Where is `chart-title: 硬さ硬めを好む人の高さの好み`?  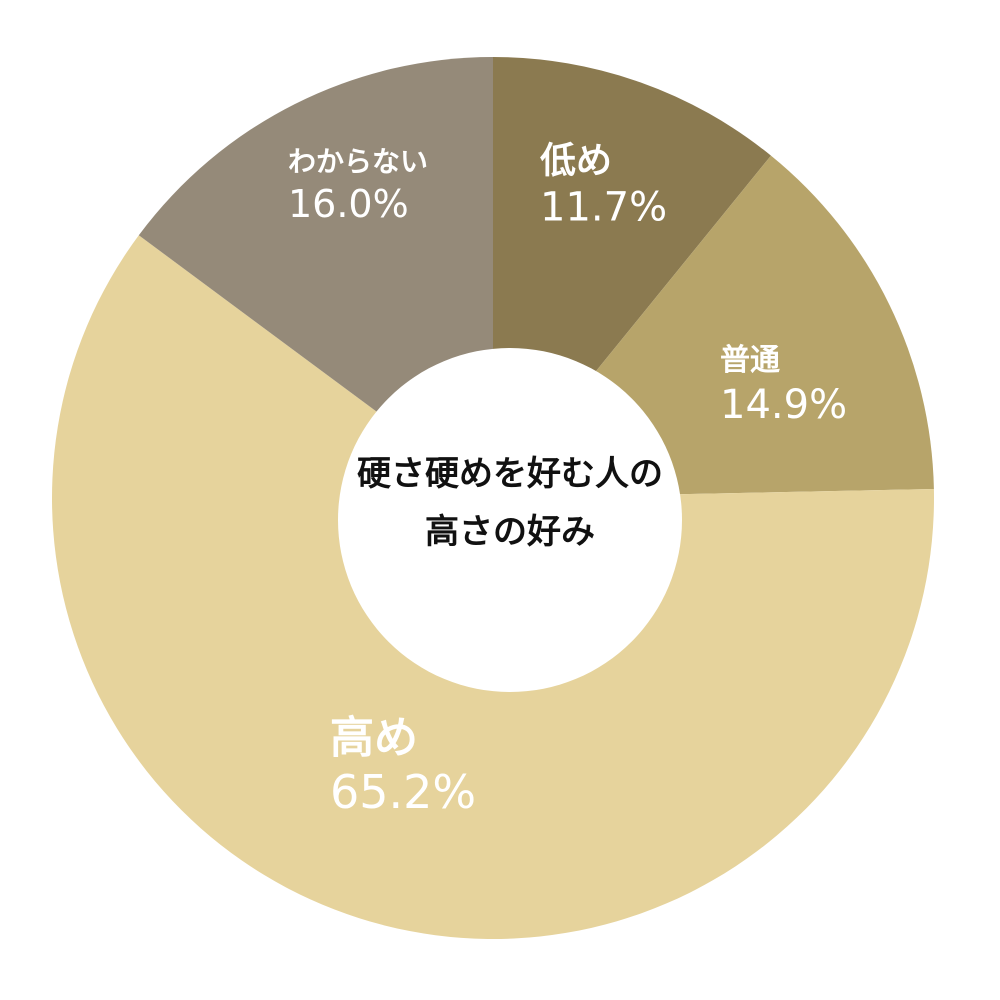
chart-title: 硬さ硬めを好む人の高さの好み is located at coordinates (510, 503).